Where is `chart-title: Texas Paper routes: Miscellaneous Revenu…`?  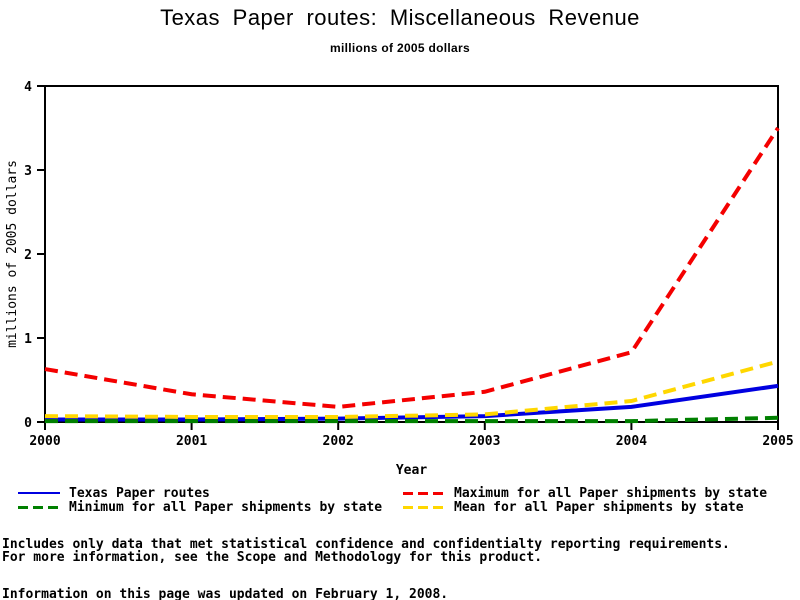
chart-title: Texas Paper routes: Miscellaneous Revenu… is located at coordinates (400, 17).